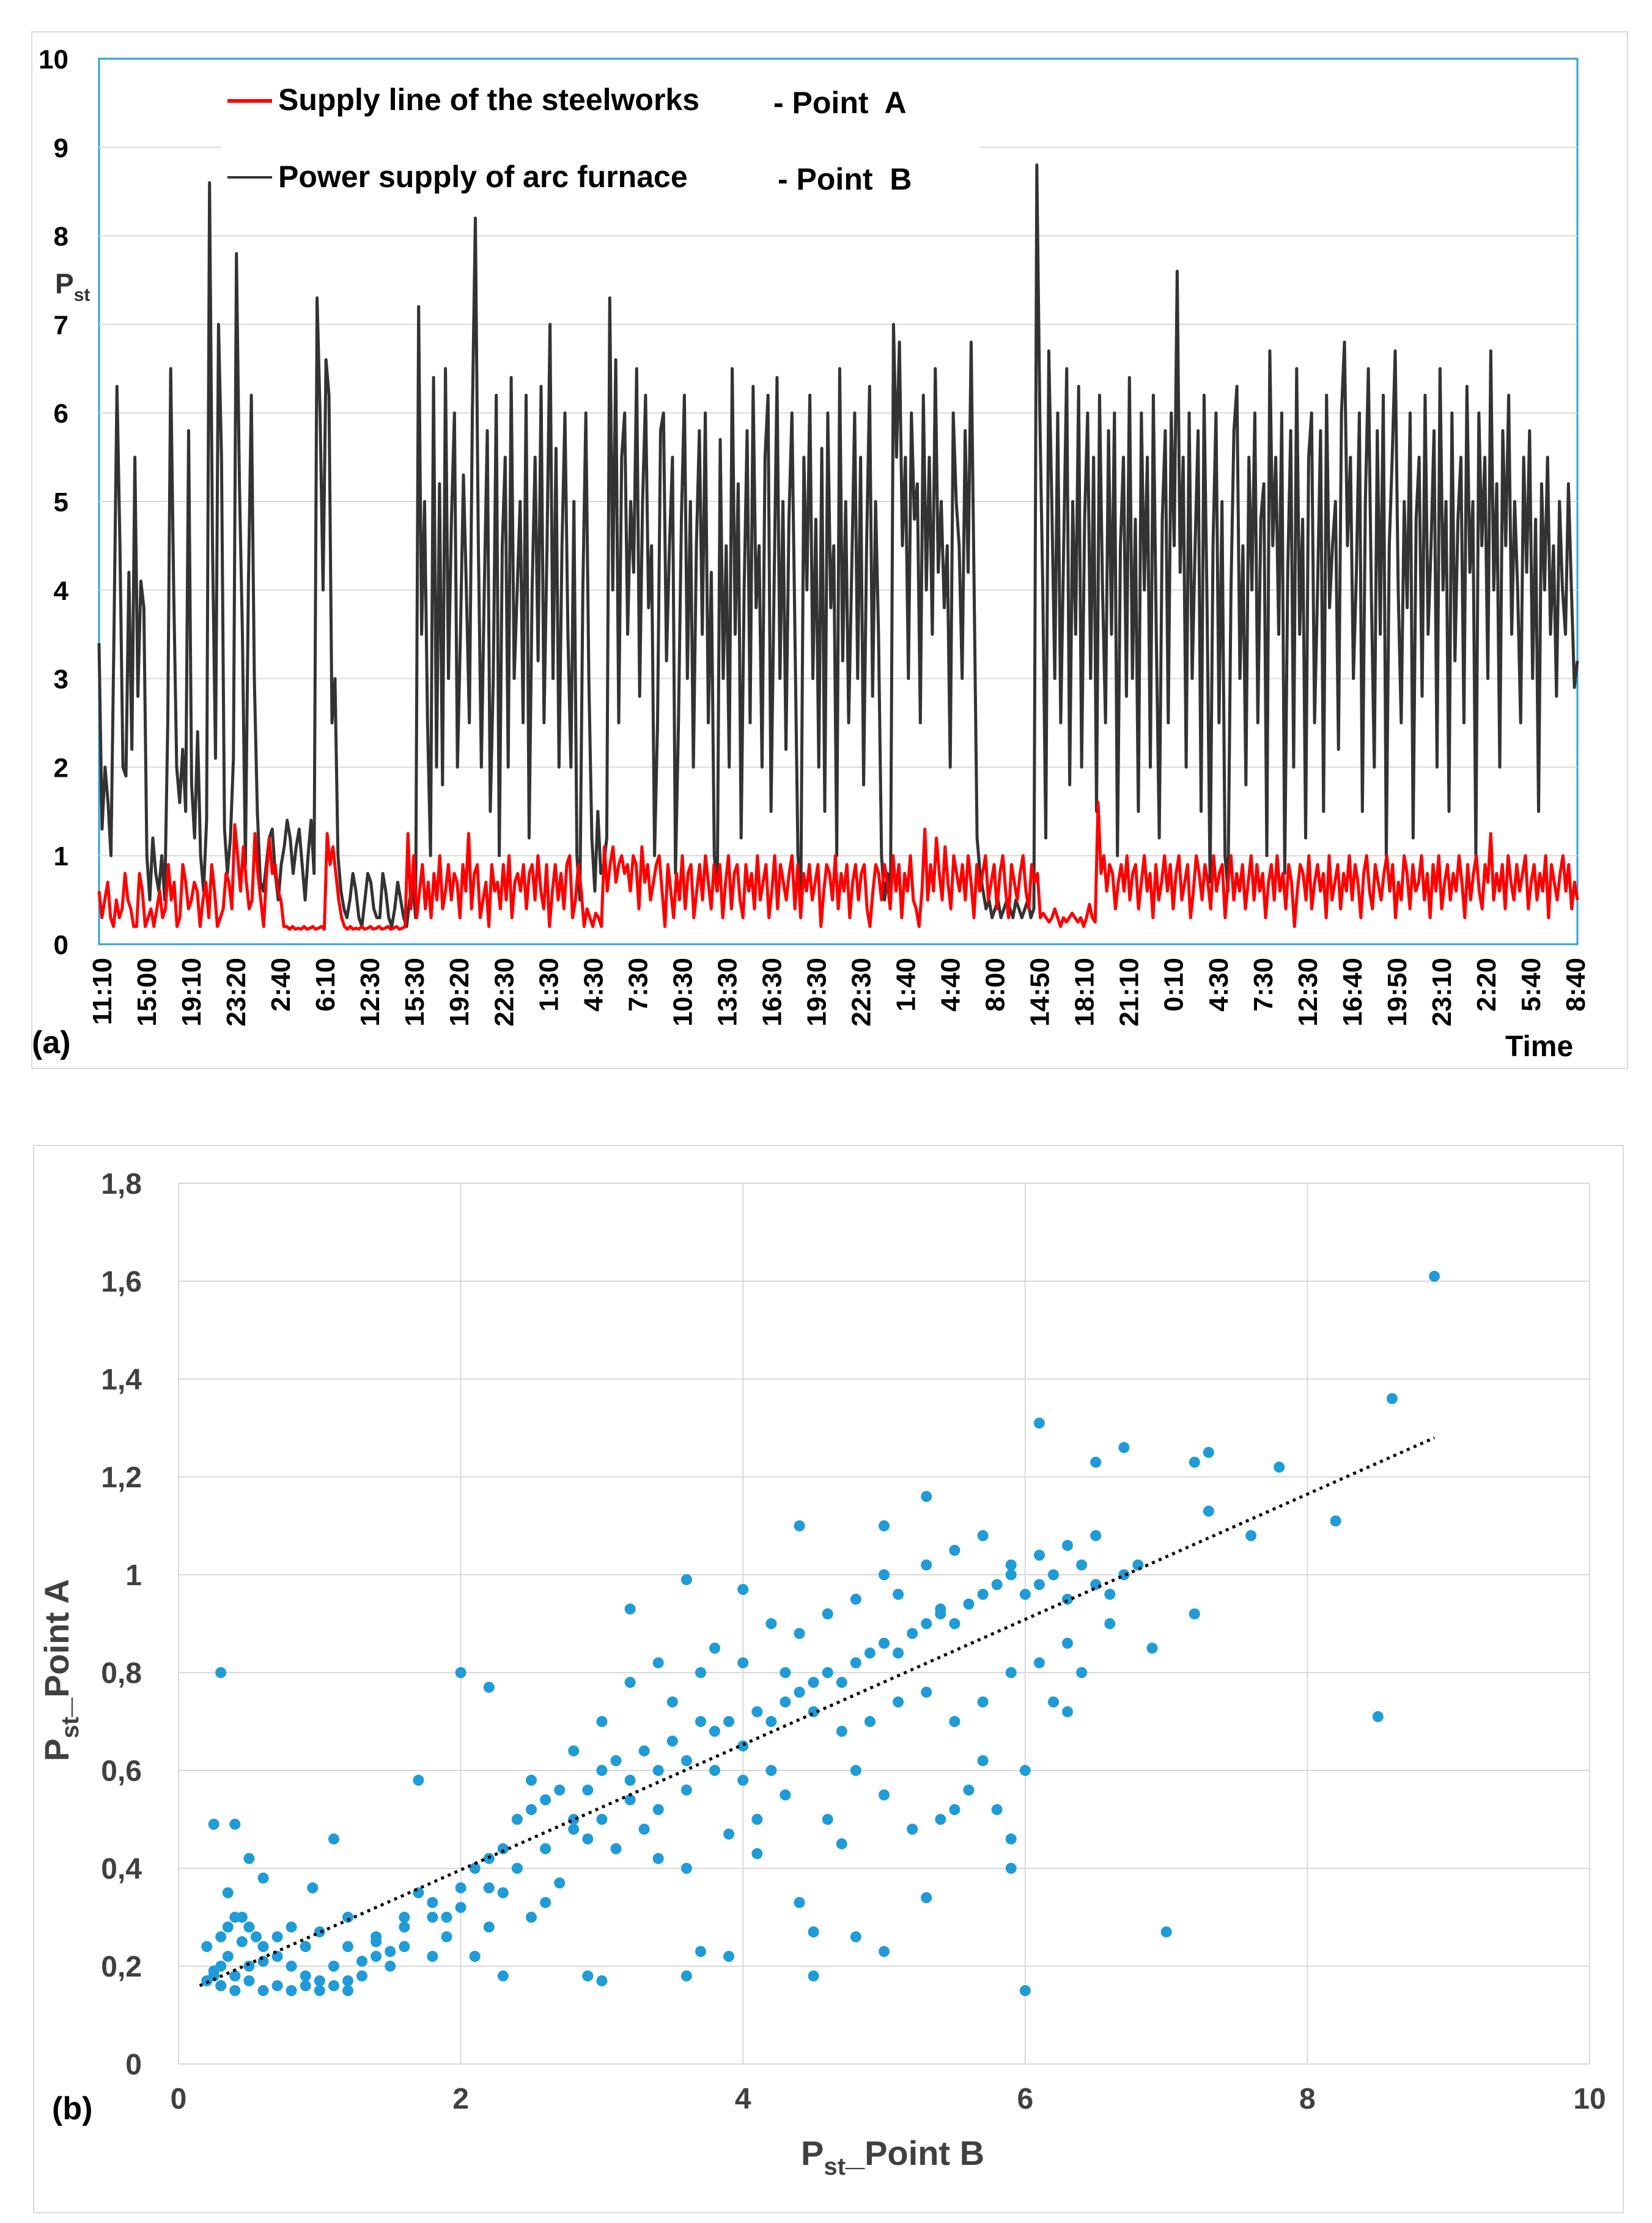  I want to click on panel-b-y-tick-label: 1,8, so click(121, 1184).